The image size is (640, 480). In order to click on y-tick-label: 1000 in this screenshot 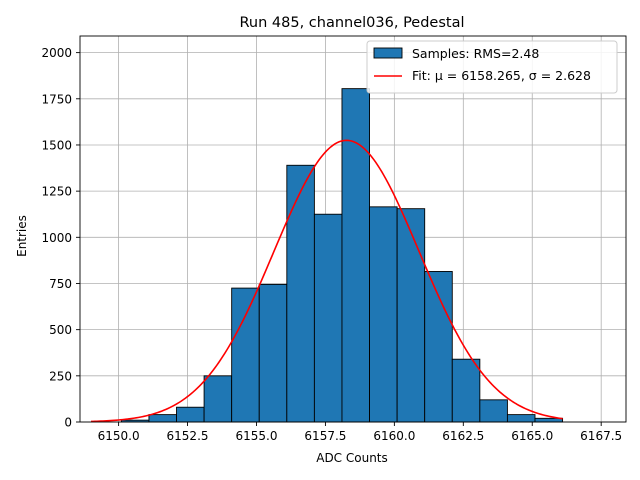, I will do `click(56, 238)`.